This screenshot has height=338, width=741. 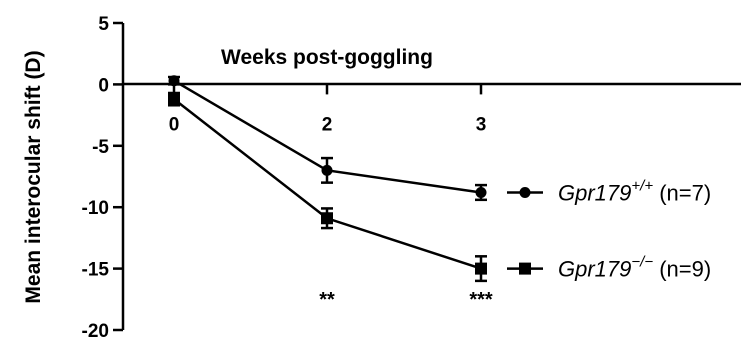 I want to click on y-tick-label: -15, so click(x=96, y=270).